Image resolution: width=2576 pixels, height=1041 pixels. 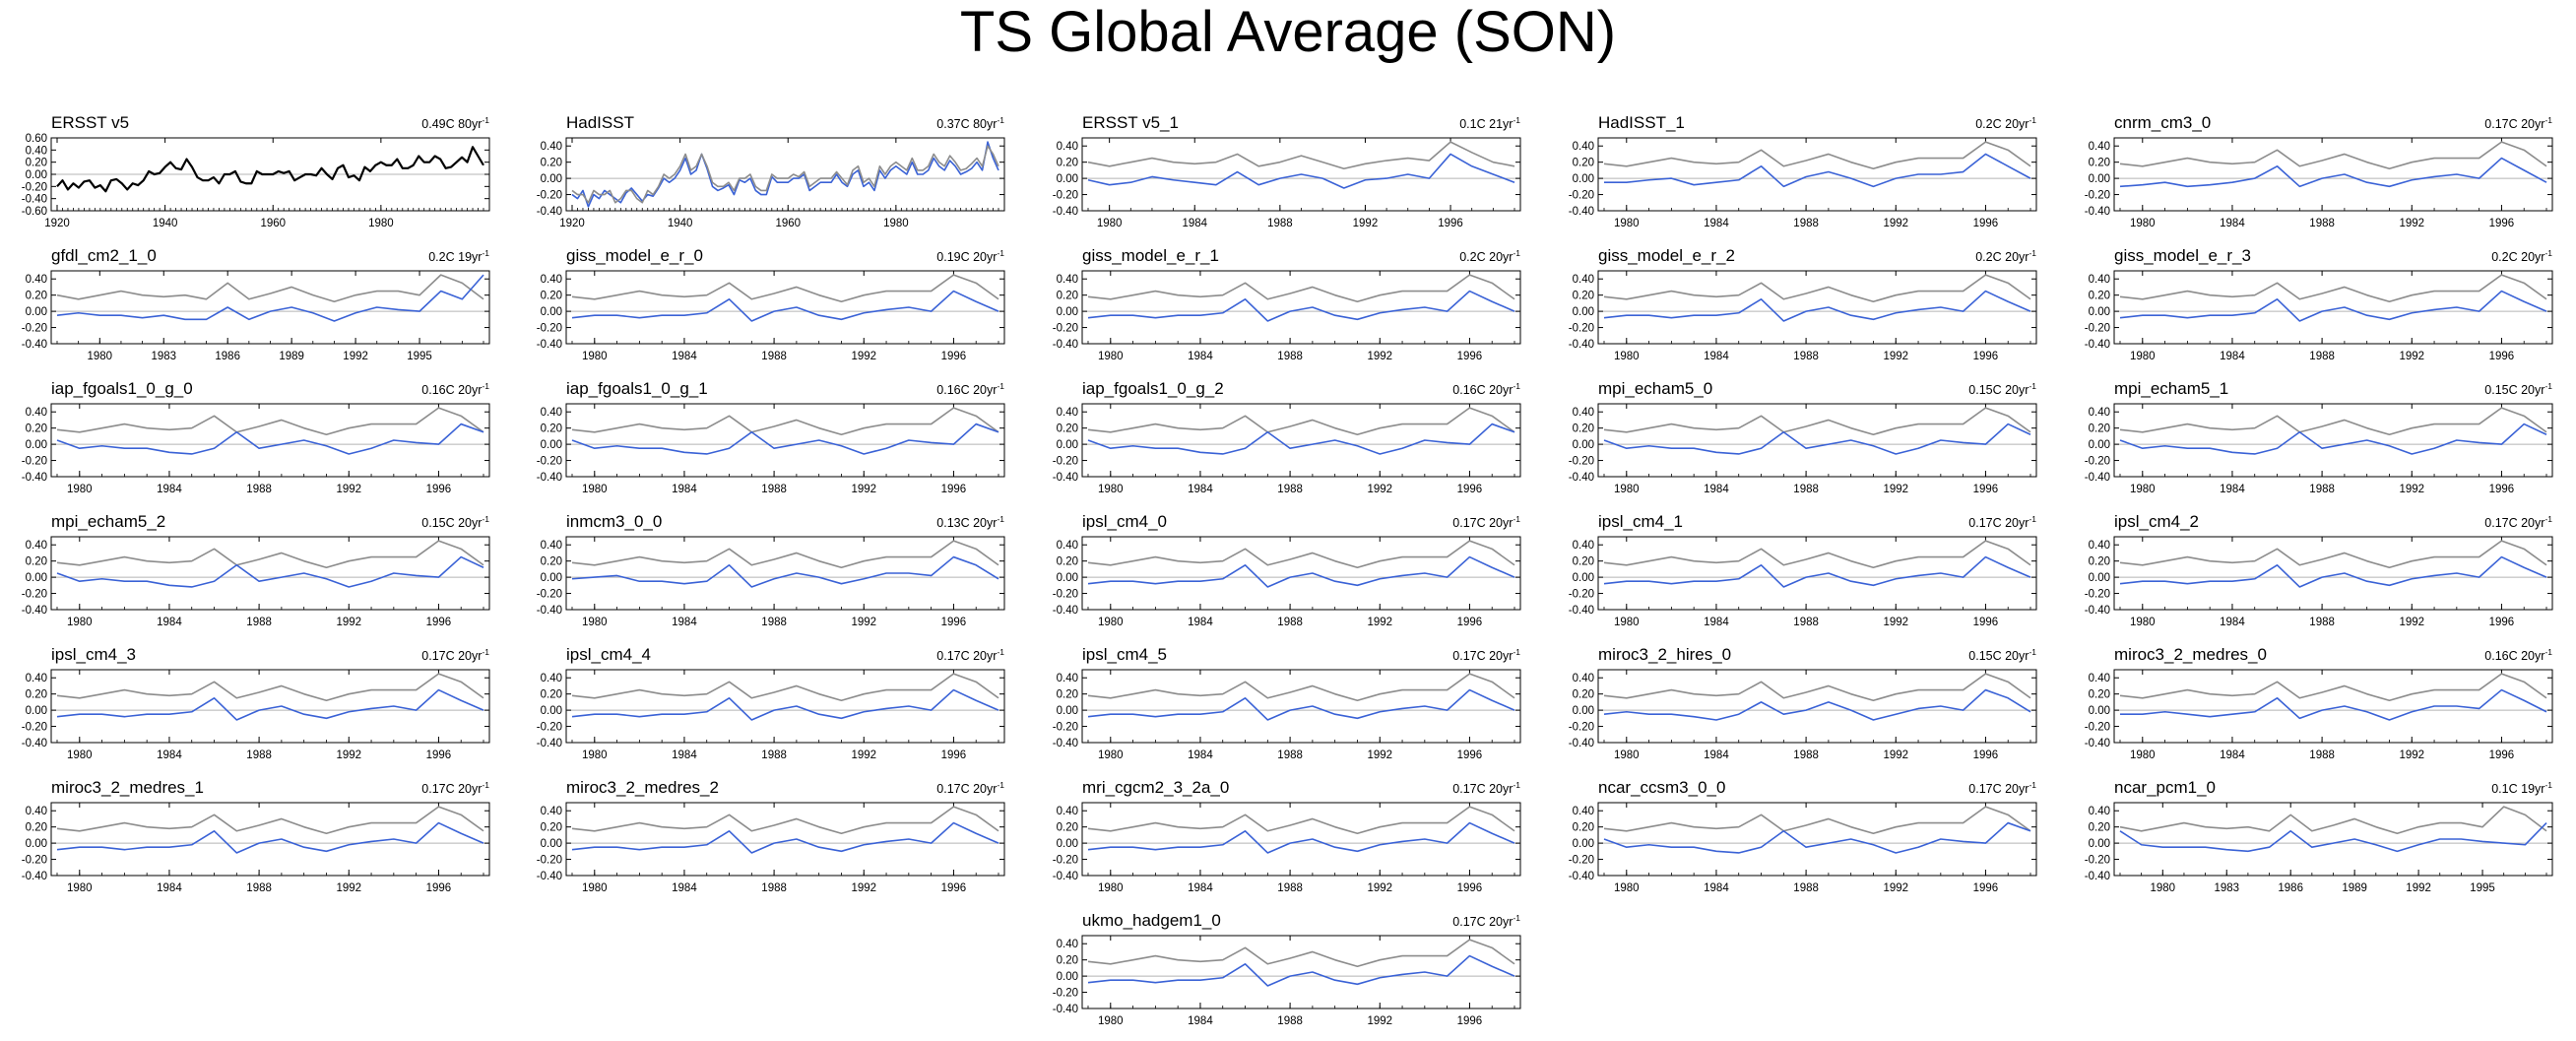 I want to click on trend-label: 0.16C 20yr-1, so click(x=455, y=389).